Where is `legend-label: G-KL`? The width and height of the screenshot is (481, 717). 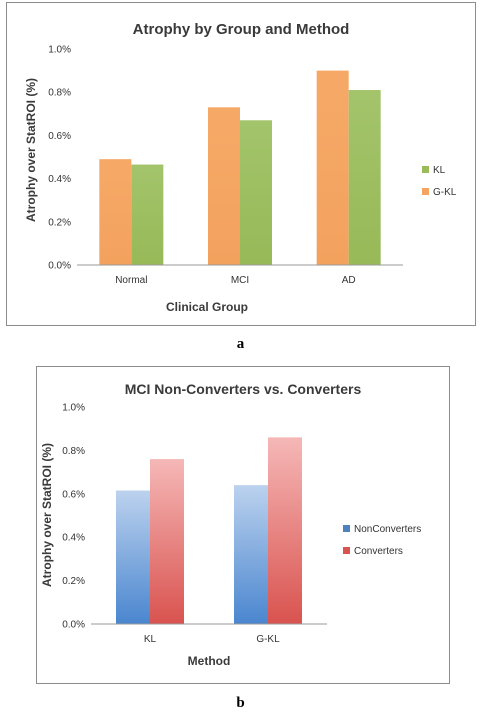
legend-label: G-KL is located at coordinates (445, 192).